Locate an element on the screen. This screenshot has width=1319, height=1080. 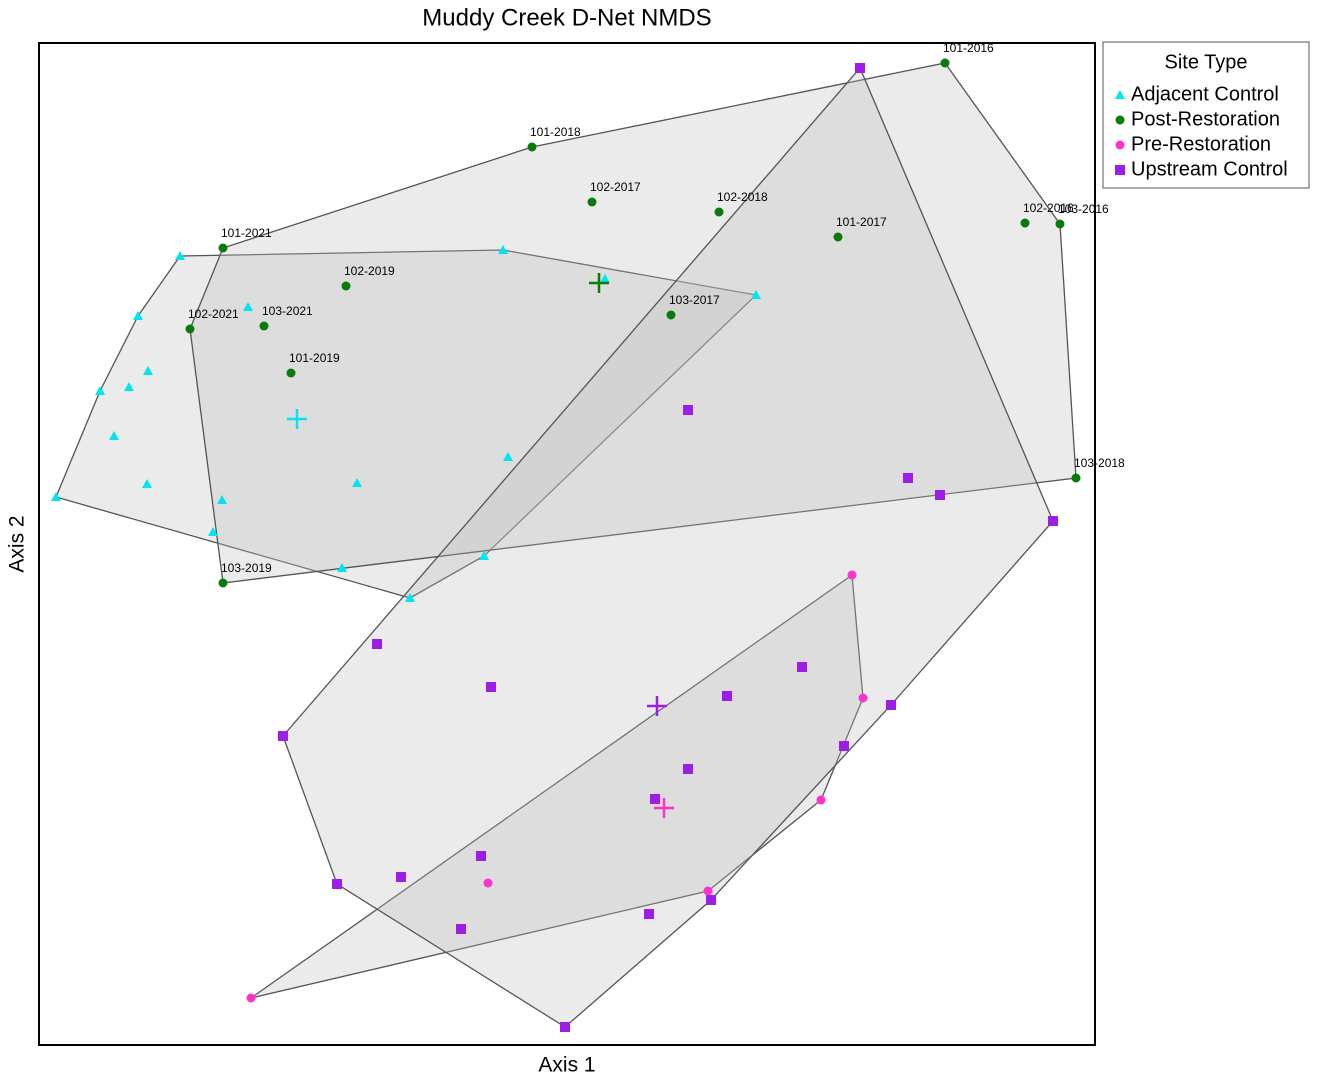
legend-label: Adjacent Control is located at coordinates (1205, 94).